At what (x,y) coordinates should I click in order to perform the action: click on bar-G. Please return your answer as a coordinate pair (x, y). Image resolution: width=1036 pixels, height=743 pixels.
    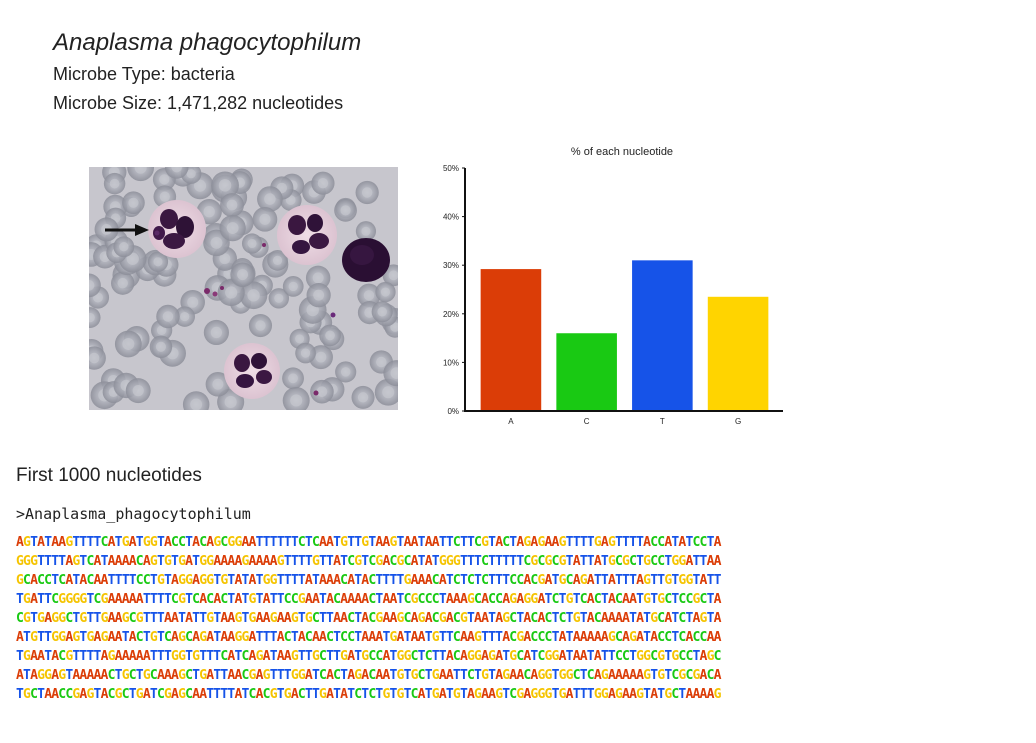
    Looking at the image, I should click on (738, 353).